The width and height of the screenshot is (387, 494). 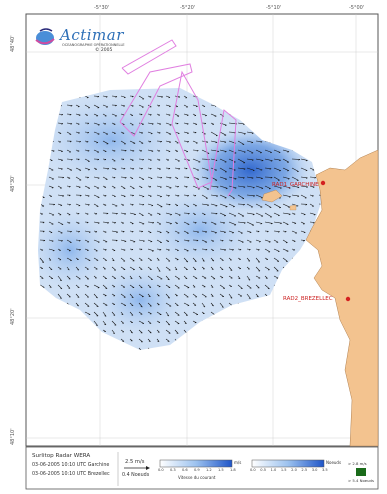 I want to click on site-marker-garchine, so click(x=323, y=183).